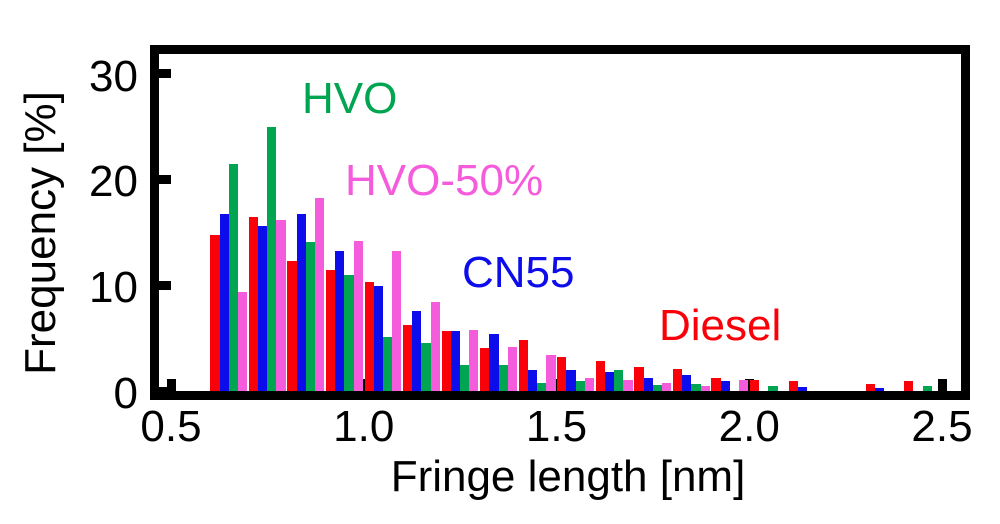 Image resolution: width=1000 pixels, height=524 pixels. Describe the element at coordinates (113, 288) in the screenshot. I see `y-tick-label-10: 10` at that location.